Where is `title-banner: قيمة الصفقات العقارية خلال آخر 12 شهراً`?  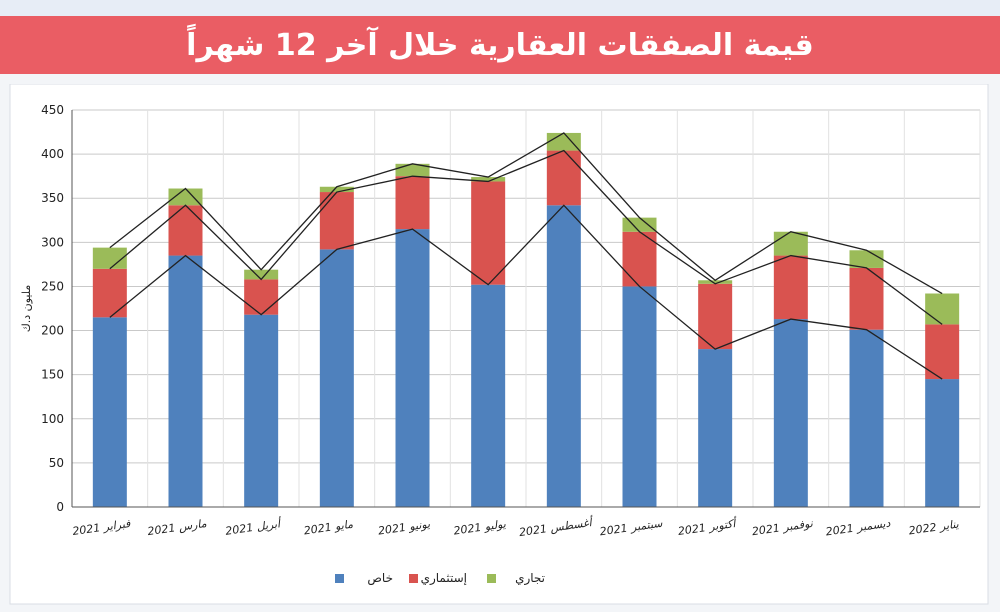 title-banner: قيمة الصفقات العقارية خلال آخر 12 شهراً is located at coordinates (500, 45).